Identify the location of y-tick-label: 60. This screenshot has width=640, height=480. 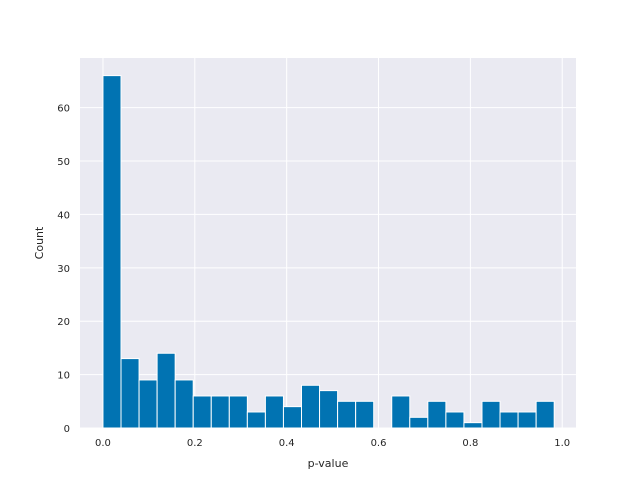
(63, 109).